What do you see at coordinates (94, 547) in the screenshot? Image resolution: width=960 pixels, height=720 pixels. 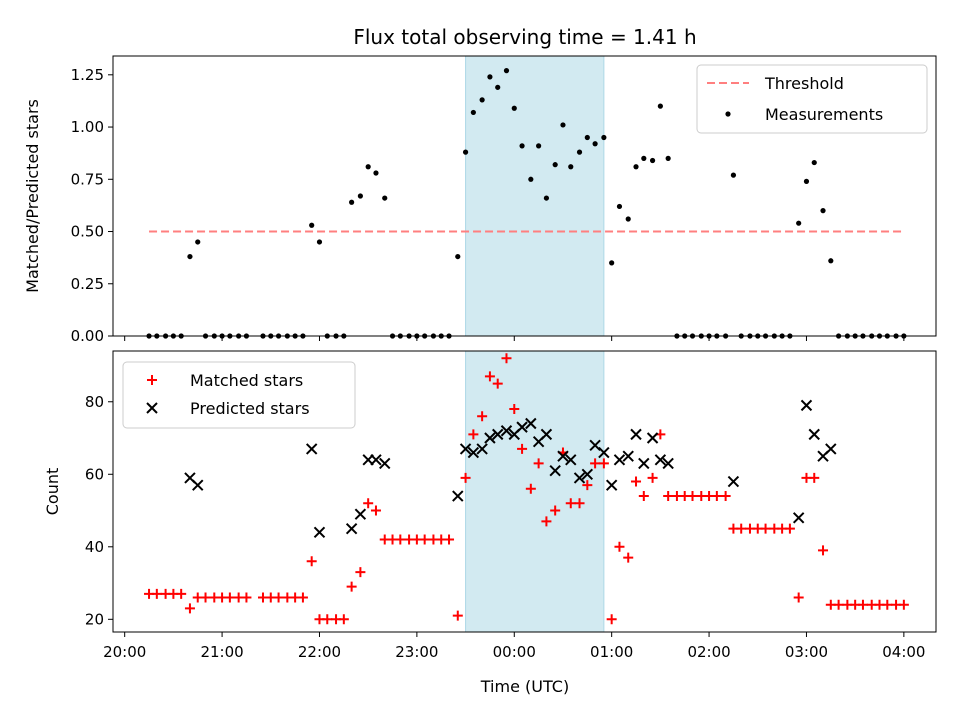 I see `y-tick-label: 40` at bounding box center [94, 547].